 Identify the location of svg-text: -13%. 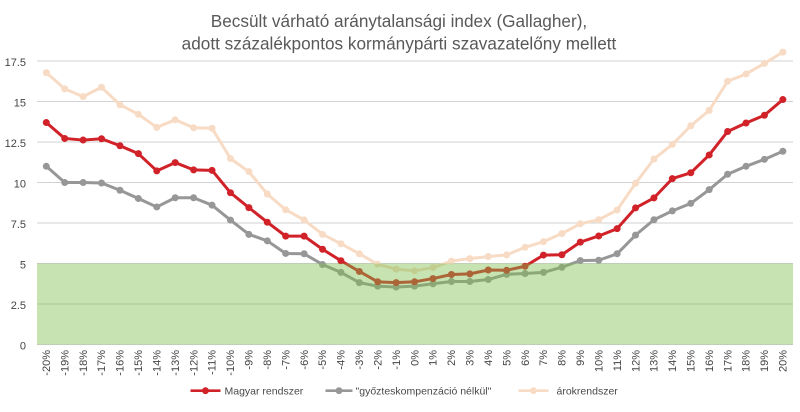
(176, 363).